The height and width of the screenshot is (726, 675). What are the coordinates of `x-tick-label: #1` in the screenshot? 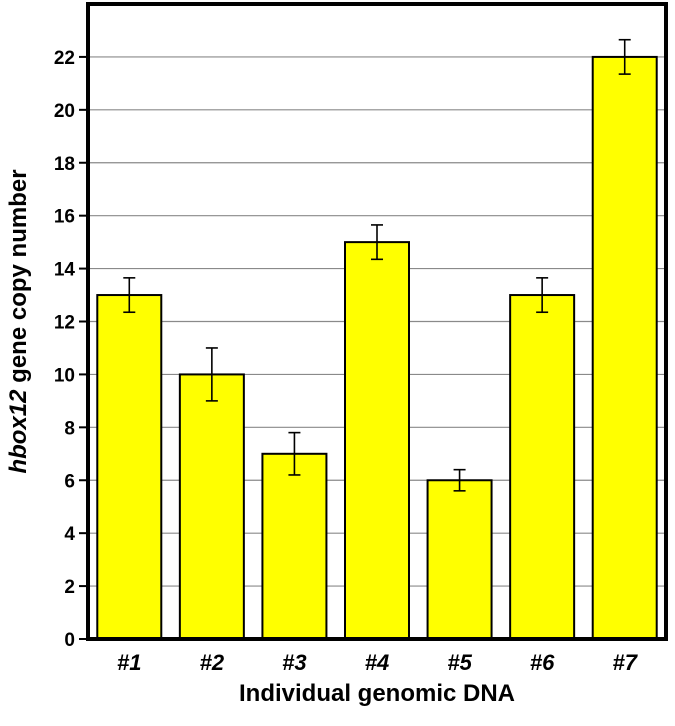 It's located at (129, 662).